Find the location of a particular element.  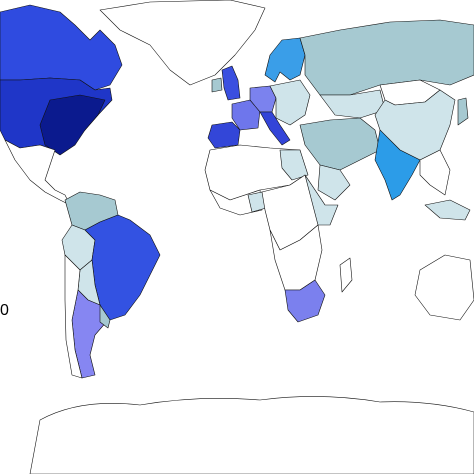

indonesia is located at coordinates (447, 210).